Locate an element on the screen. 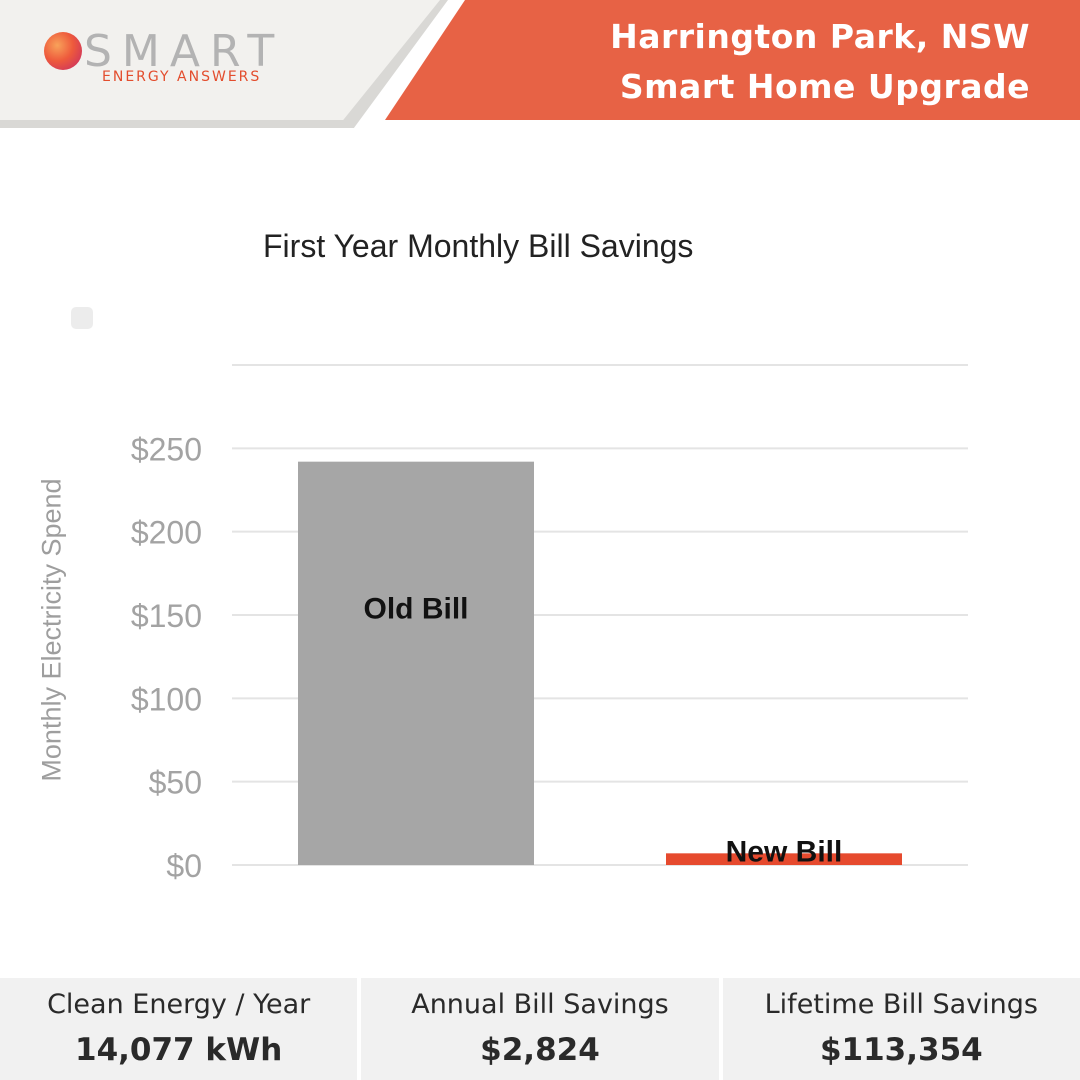 This screenshot has height=1080, width=1080. y-tick-label: $100 is located at coordinates (166, 699).